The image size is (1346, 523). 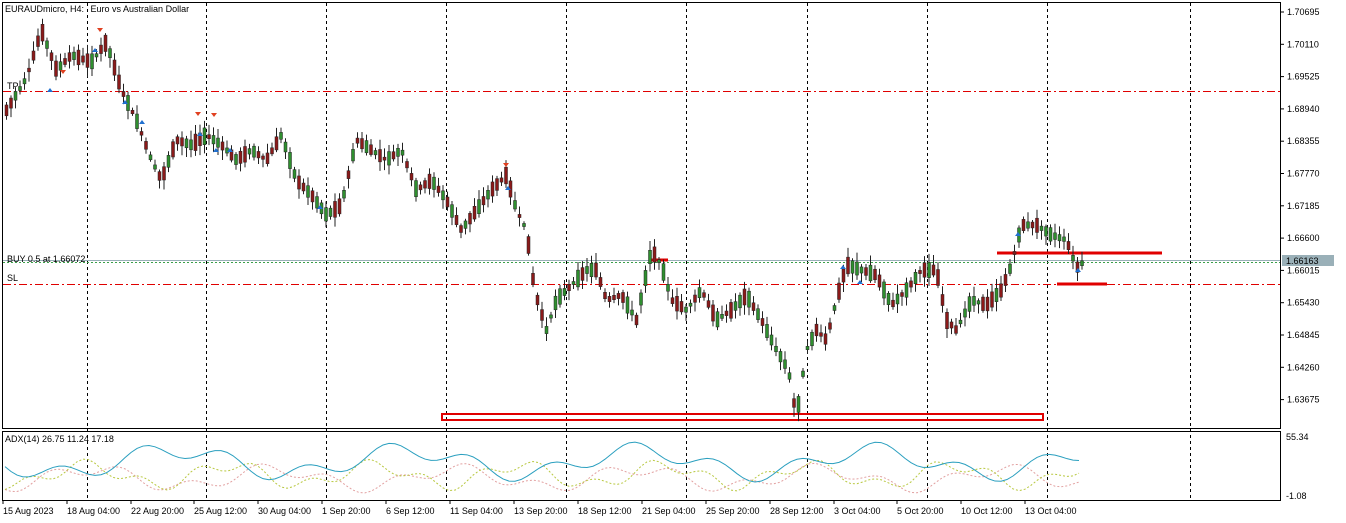 What do you see at coordinates (59, 439) in the screenshot?
I see `indicator-label: ADX(14) 26.75 11.24 17.18` at bounding box center [59, 439].